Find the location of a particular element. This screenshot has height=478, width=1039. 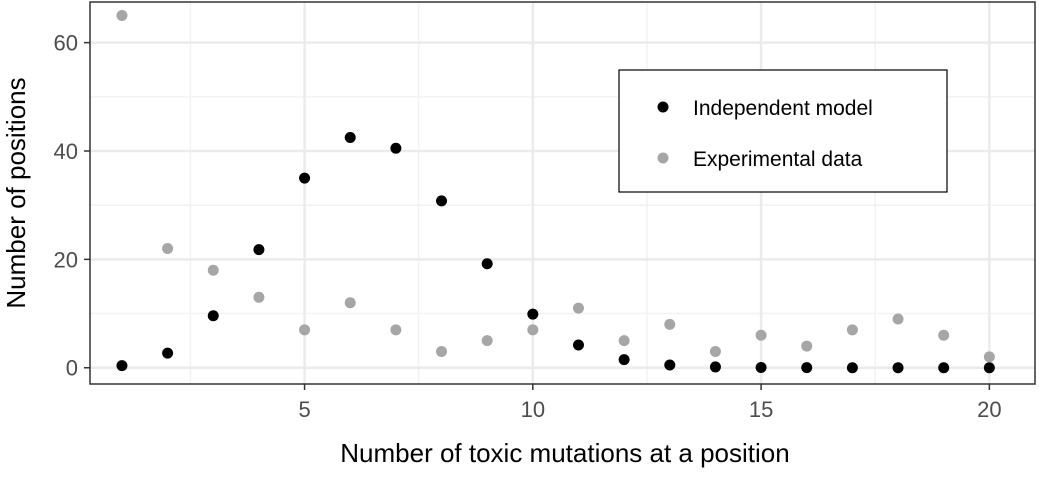

legend-label-independent-model: Independent model is located at coordinates (783, 108).